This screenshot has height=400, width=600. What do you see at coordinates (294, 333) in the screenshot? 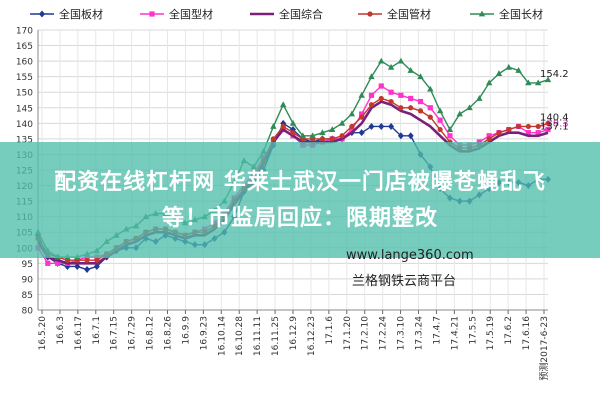
I see `x-tick-label: 16.12.9` at bounding box center [294, 333].